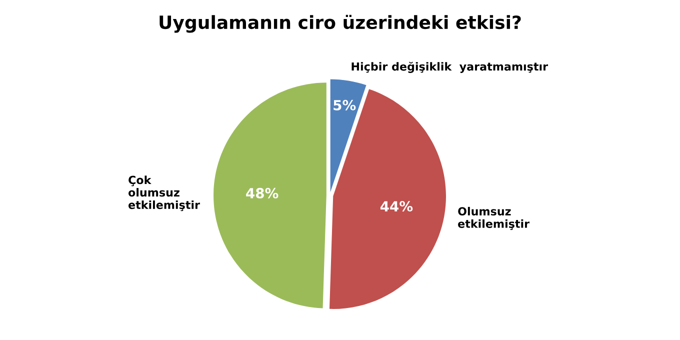 The width and height of the screenshot is (680, 340). What do you see at coordinates (262, 193) in the screenshot?
I see `data-label: 48%` at bounding box center [262, 193].